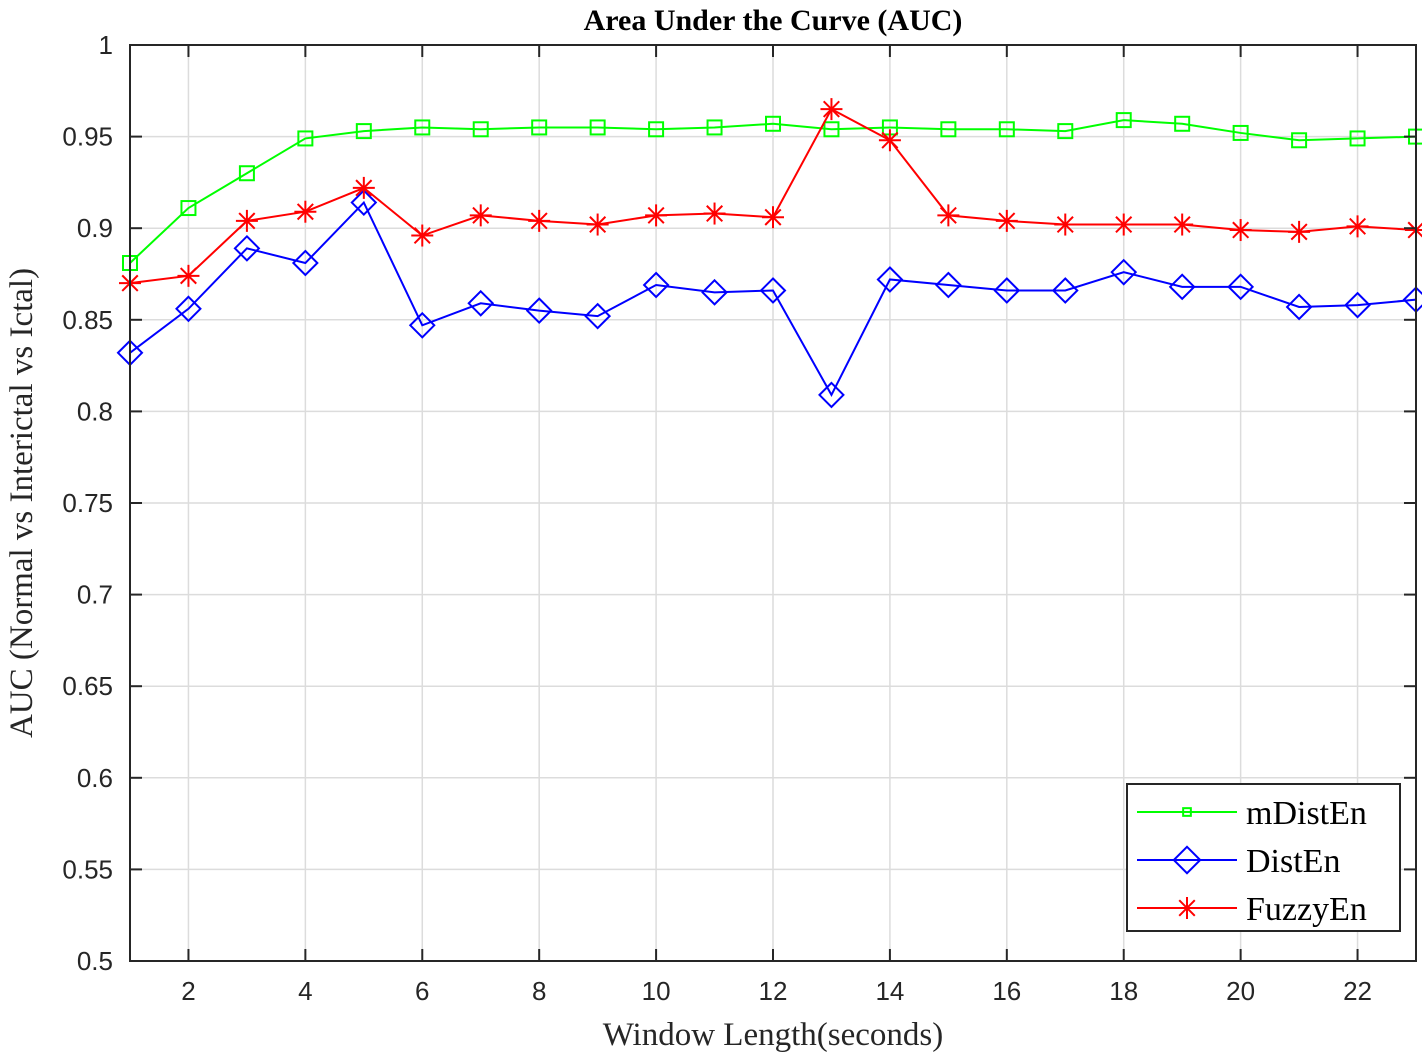 This screenshot has height=1060, width=1422. What do you see at coordinates (1306, 909) in the screenshot?
I see `legend-label: FuzzyEn` at bounding box center [1306, 909].